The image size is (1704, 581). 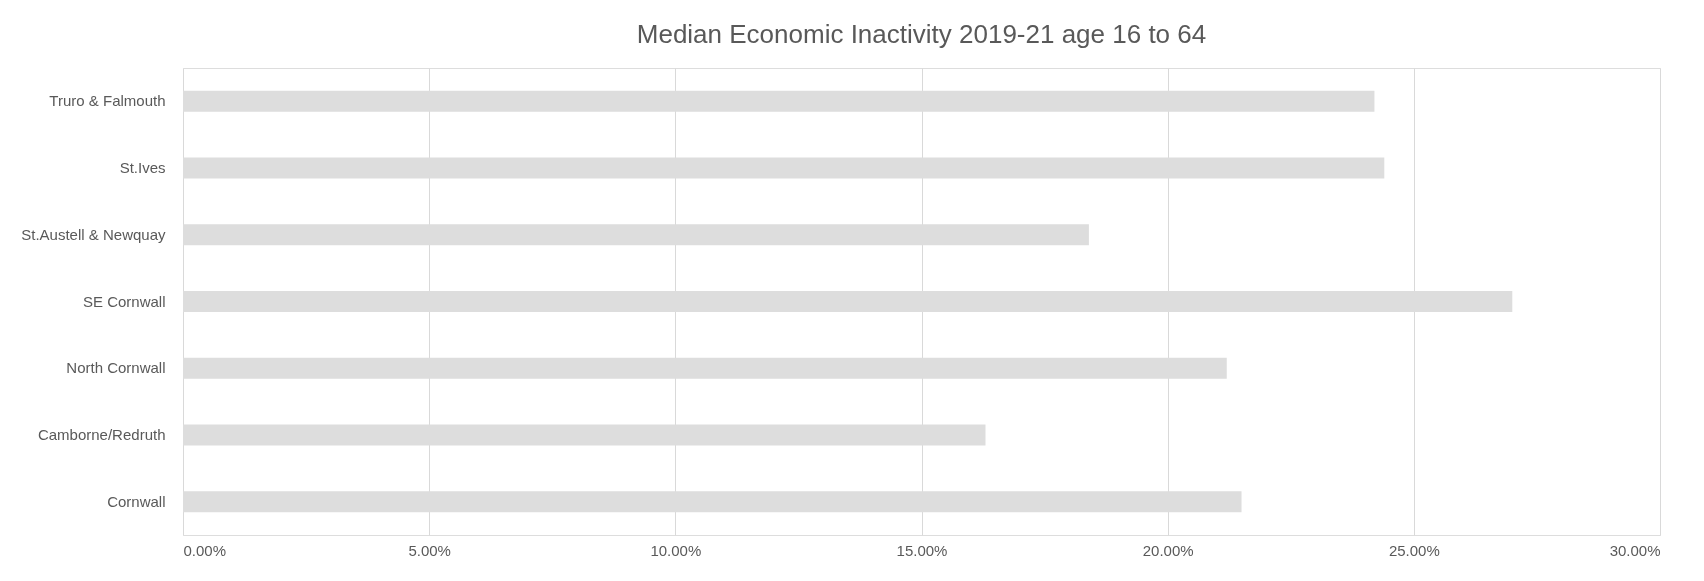 What do you see at coordinates (1635, 550) in the screenshot?
I see `x-tick-label: 30.00%` at bounding box center [1635, 550].